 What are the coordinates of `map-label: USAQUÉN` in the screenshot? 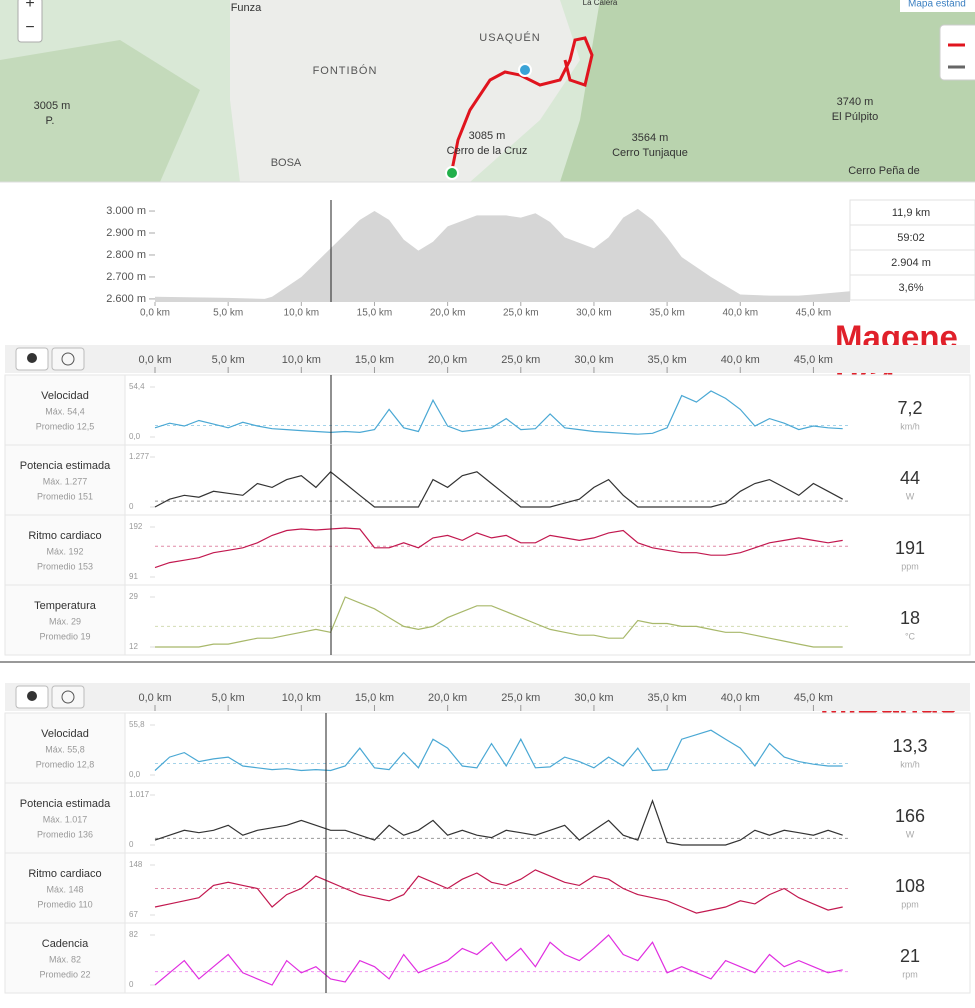 It's located at (509, 37).